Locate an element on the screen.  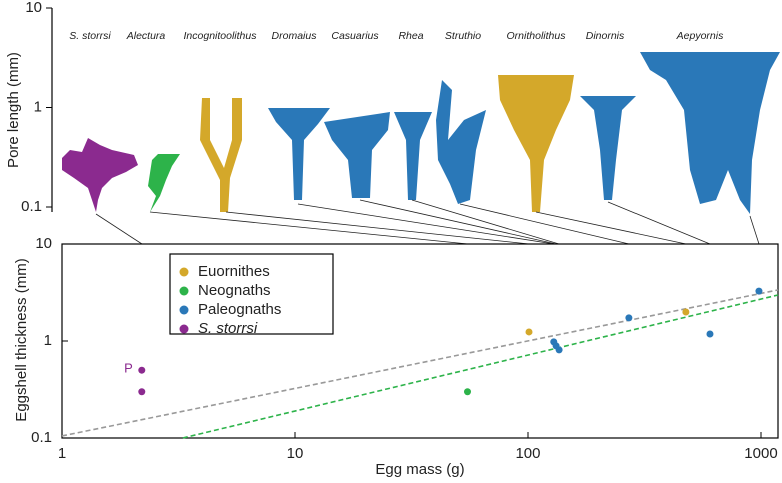
species-label: Dinornis is located at coordinates (605, 36).